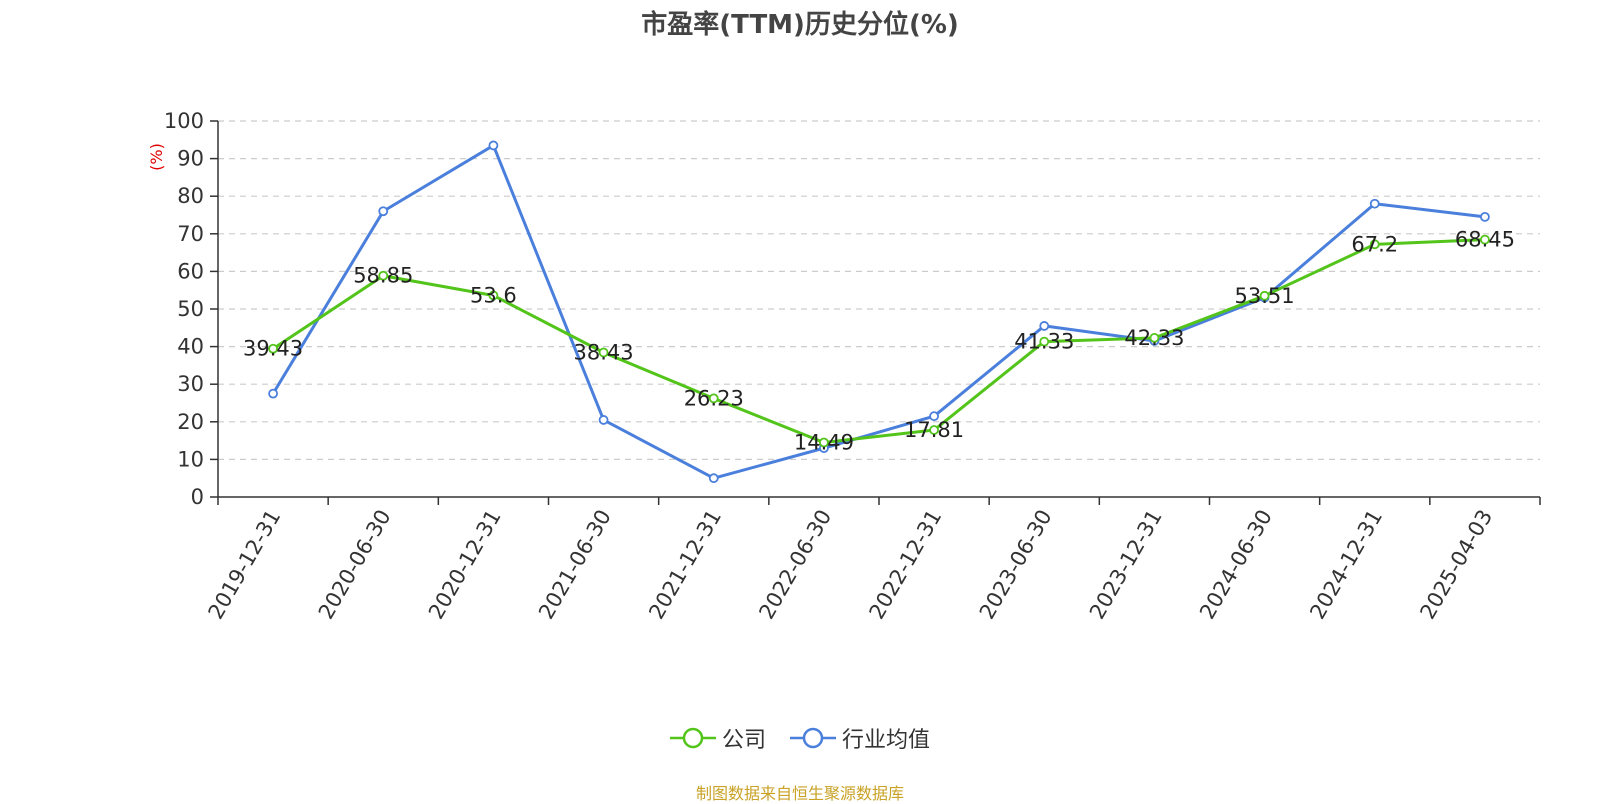 The width and height of the screenshot is (1600, 804). What do you see at coordinates (1346, 565) in the screenshot?
I see `x-tick-label: 2024-12-31` at bounding box center [1346, 565].